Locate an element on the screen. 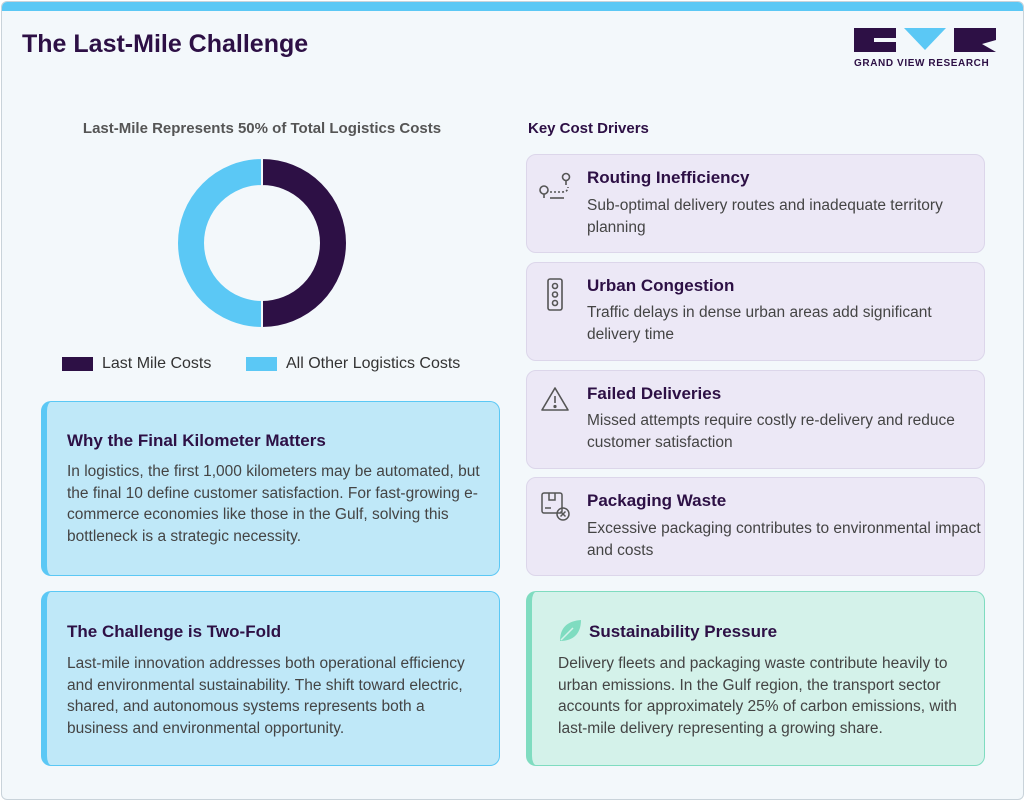  logo is located at coordinates (925, 40).